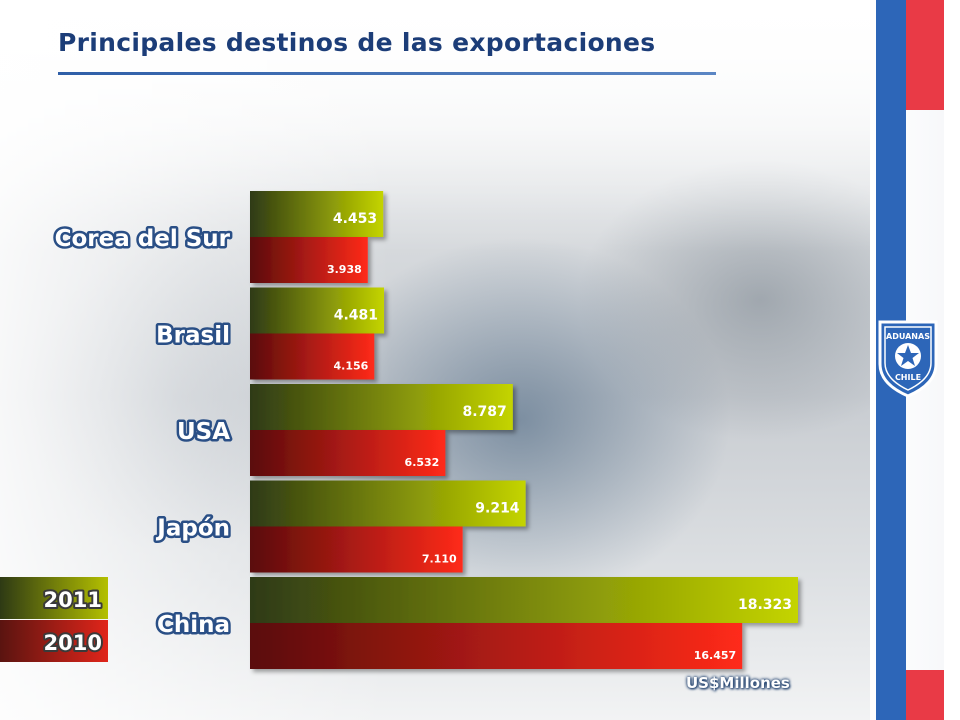 This screenshot has height=720, width=960. What do you see at coordinates (387, 73) in the screenshot?
I see `title-underline` at bounding box center [387, 73].